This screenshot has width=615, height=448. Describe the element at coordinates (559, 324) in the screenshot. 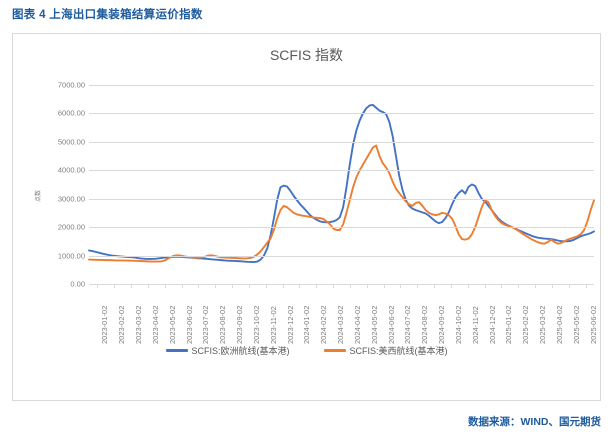

I see `x-axis-tick-label: 2025-04-02` at that location.